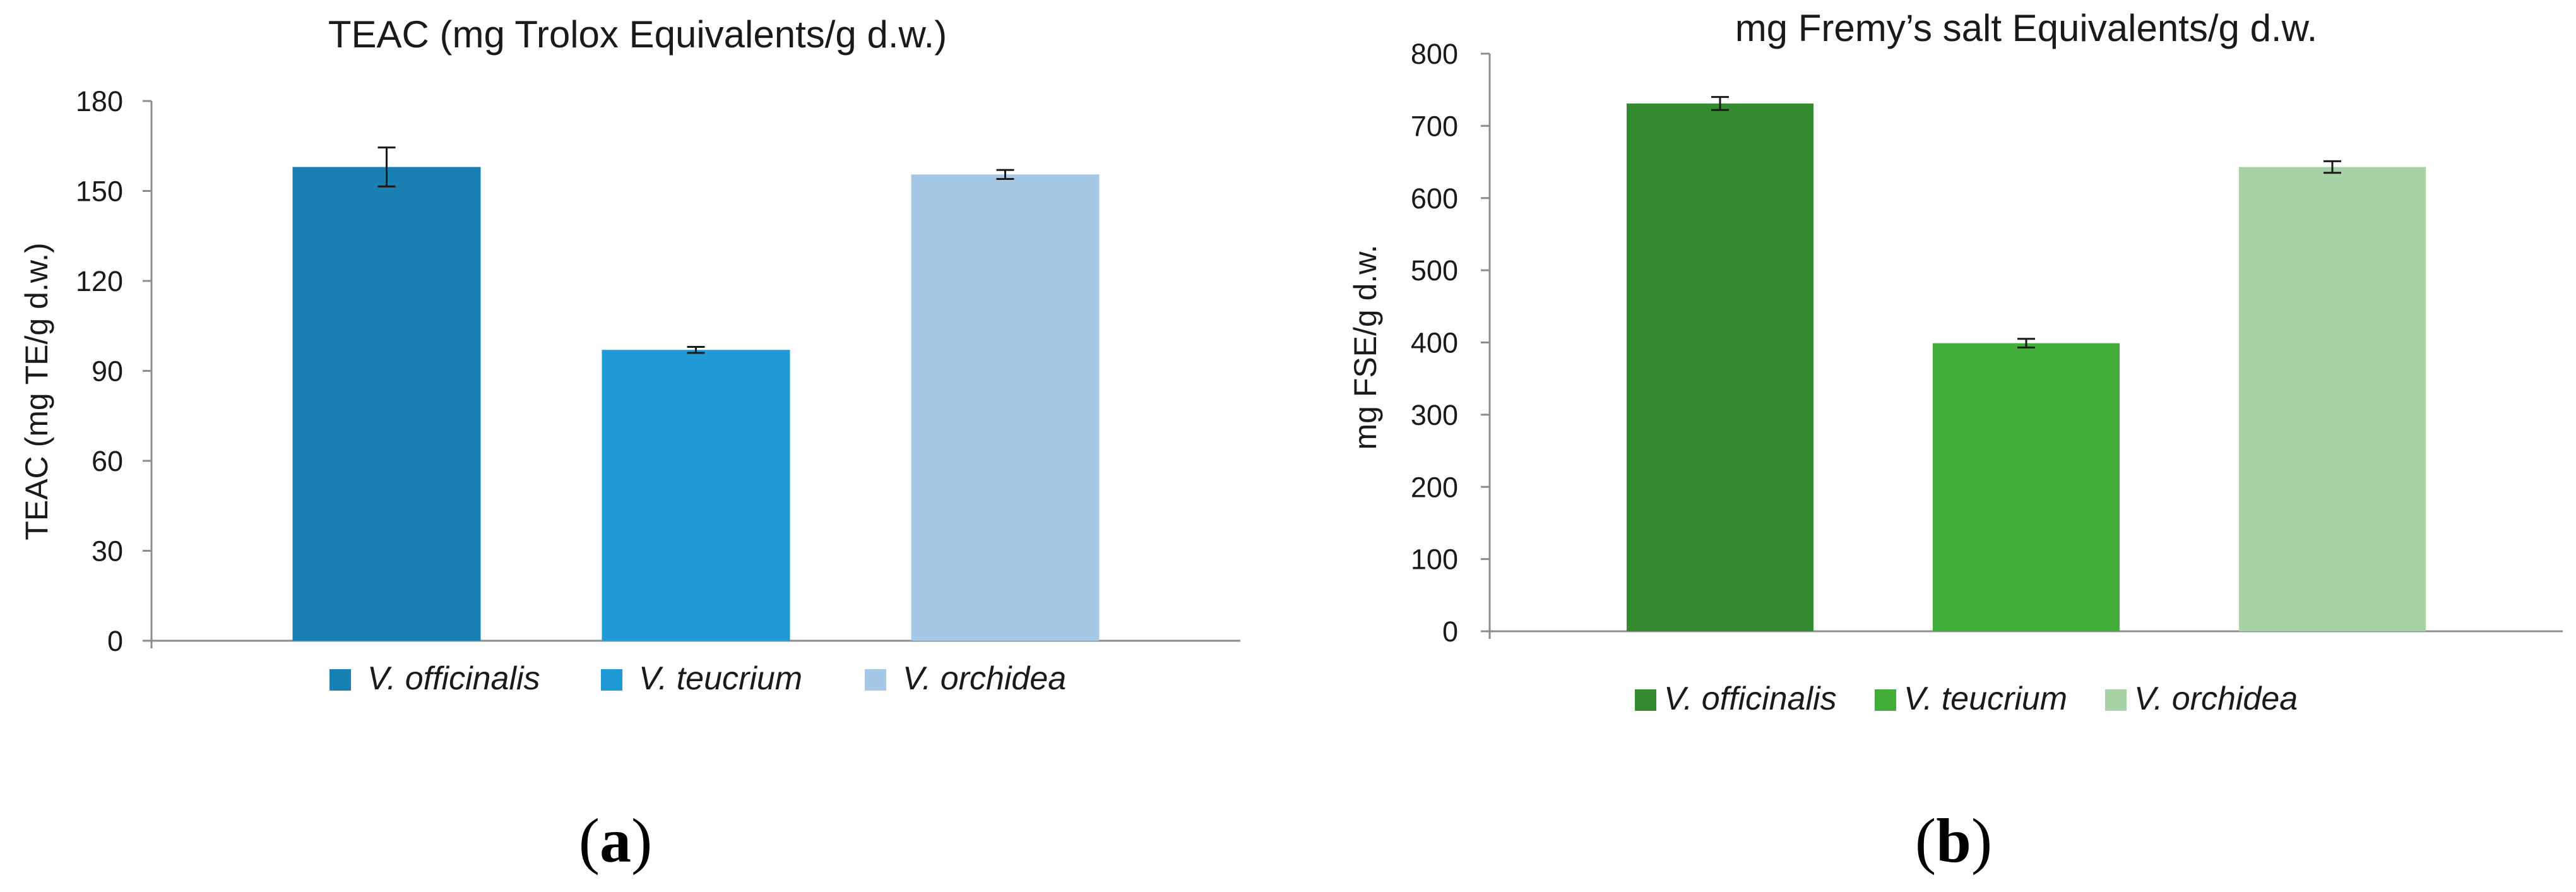  What do you see at coordinates (108, 371) in the screenshot?
I see `y-tick-label: 90` at bounding box center [108, 371].